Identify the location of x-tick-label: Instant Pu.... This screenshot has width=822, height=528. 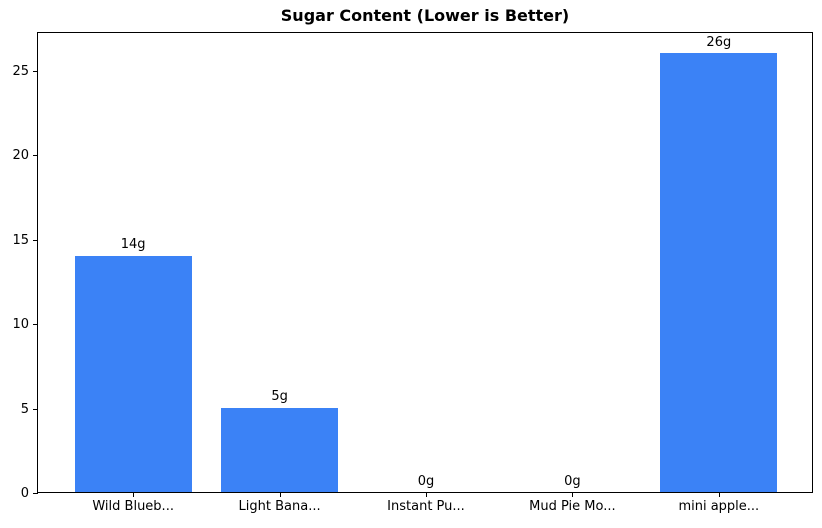
(426, 506).